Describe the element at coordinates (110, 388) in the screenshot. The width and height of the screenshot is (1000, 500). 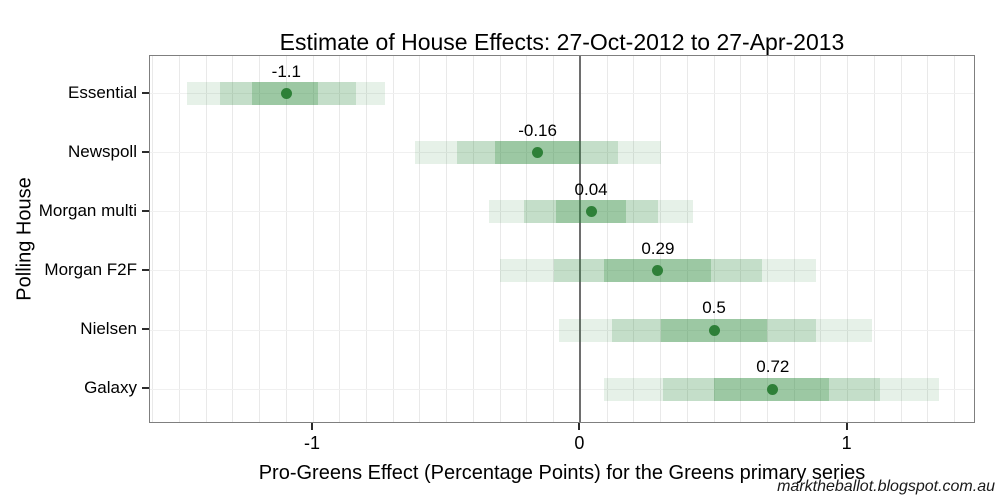
I see `y-tick-label: Galaxy` at that location.